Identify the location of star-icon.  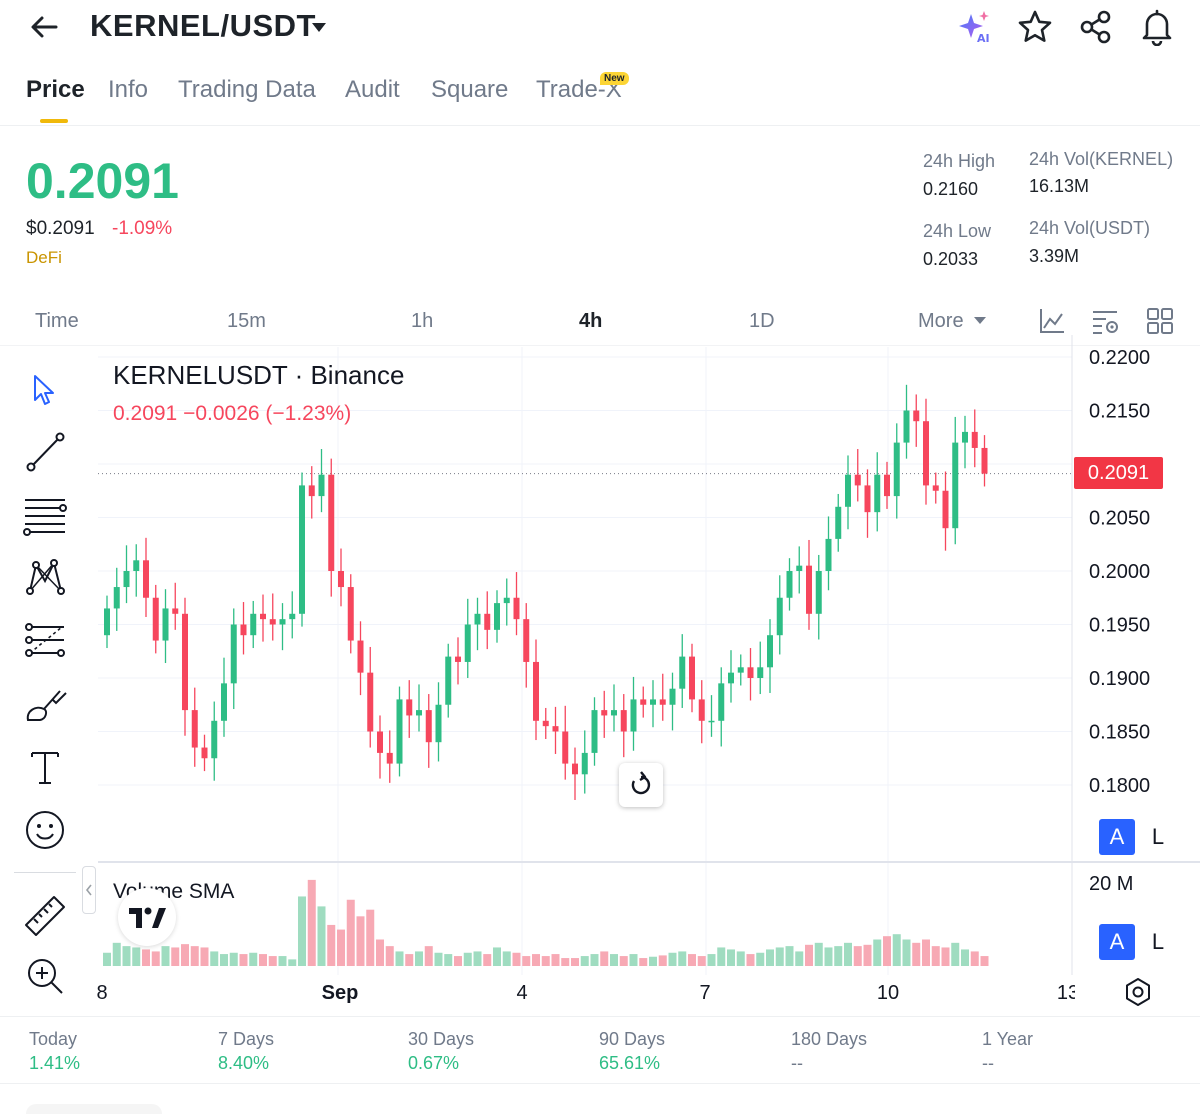
(1035, 27).